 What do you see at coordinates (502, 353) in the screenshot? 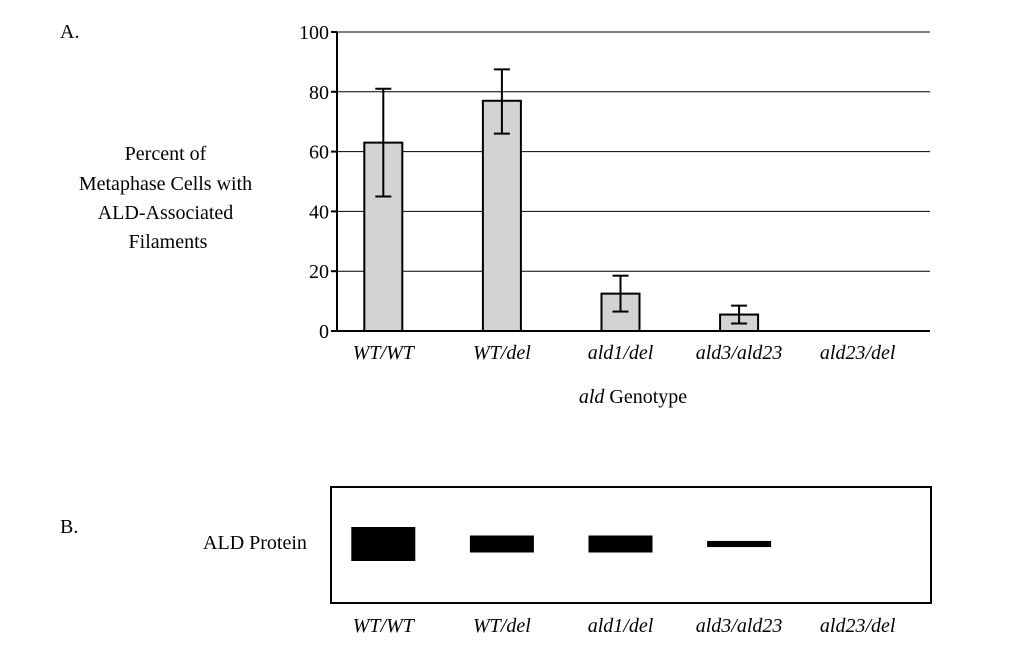
I see `x-tick-label: WT/del` at bounding box center [502, 353].